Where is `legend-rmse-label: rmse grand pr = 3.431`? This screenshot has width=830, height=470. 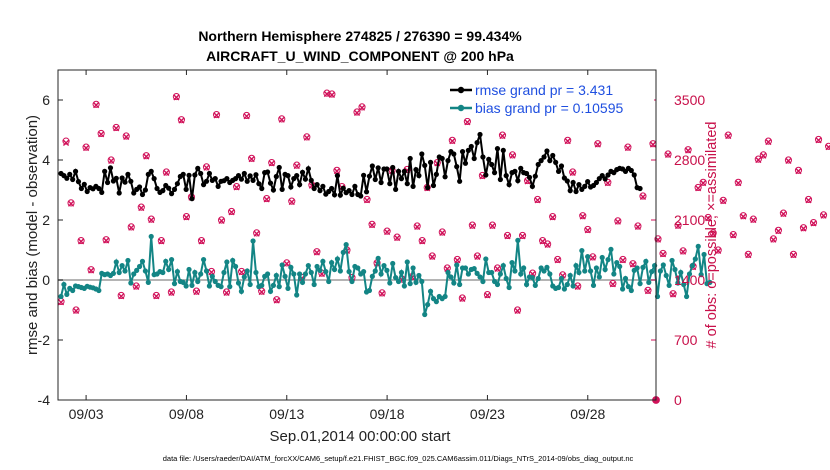 legend-rmse-label: rmse grand pr = 3.431 is located at coordinates (544, 90).